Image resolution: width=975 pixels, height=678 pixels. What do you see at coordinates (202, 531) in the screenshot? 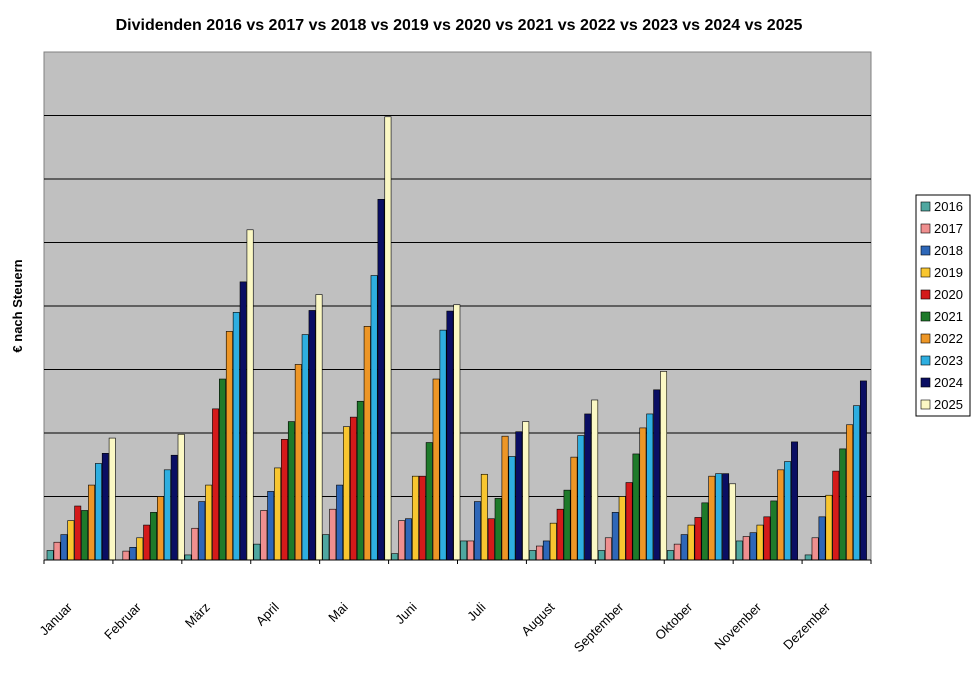
I see `bar-2018-März` at bounding box center [202, 531].